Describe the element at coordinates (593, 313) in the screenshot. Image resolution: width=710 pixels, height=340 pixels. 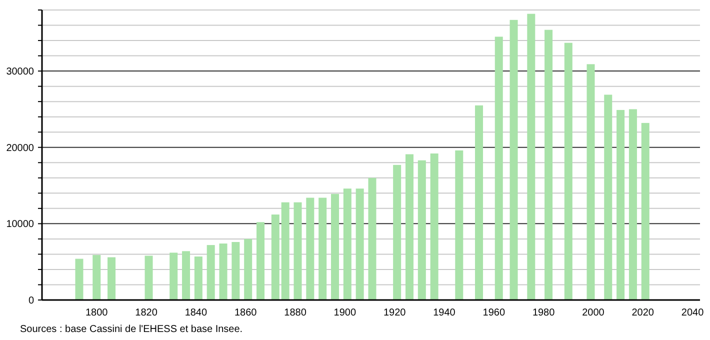
I see `x-tick-label: 2000` at that location.